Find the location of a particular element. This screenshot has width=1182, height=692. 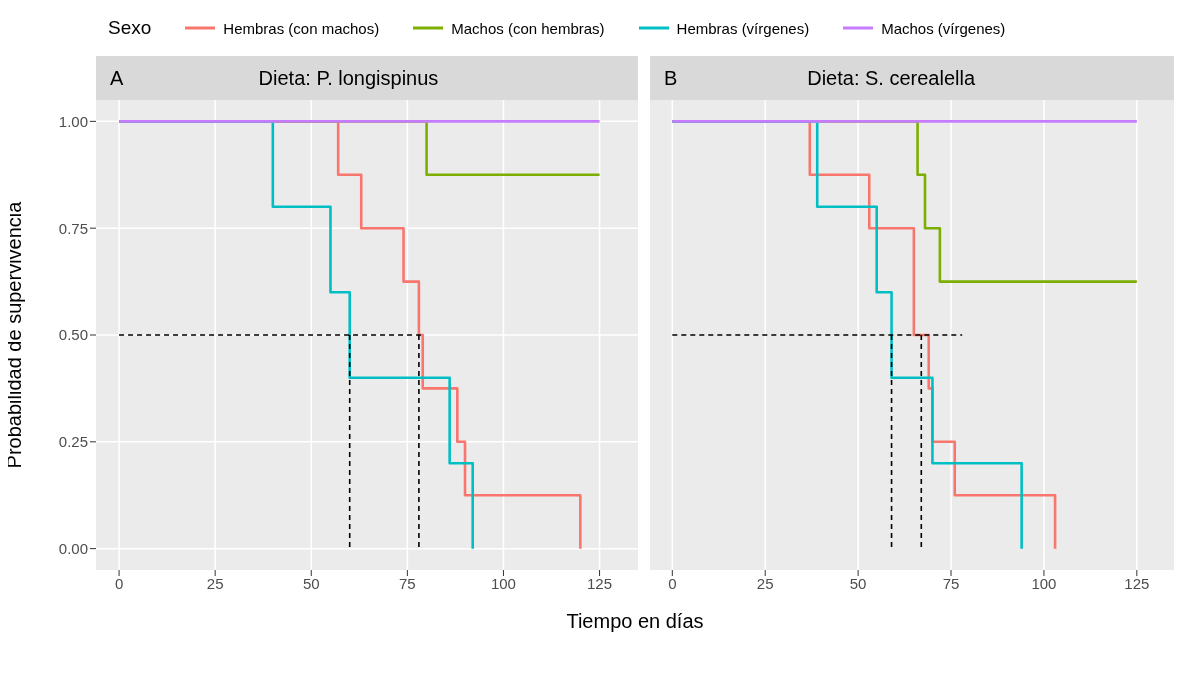

text: A is located at coordinates (117, 78).